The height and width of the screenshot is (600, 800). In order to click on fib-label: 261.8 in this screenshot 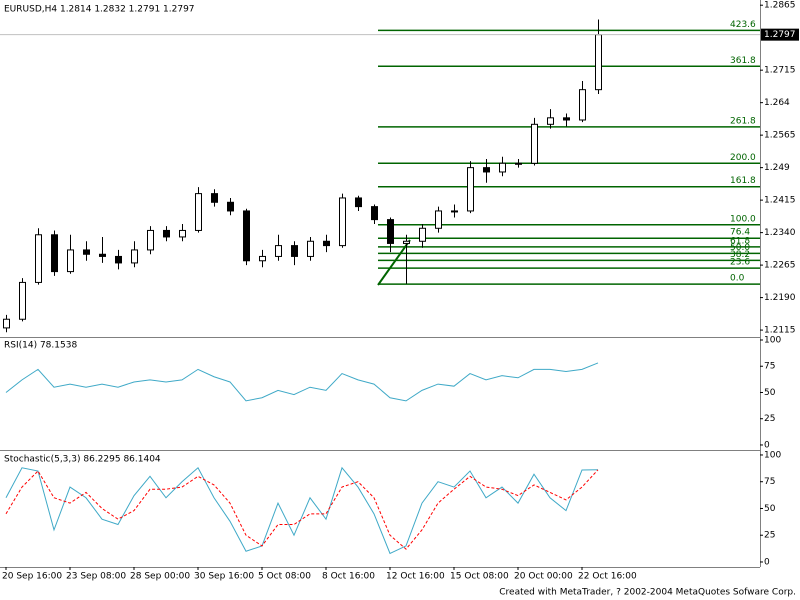, I will do `click(743, 121)`.